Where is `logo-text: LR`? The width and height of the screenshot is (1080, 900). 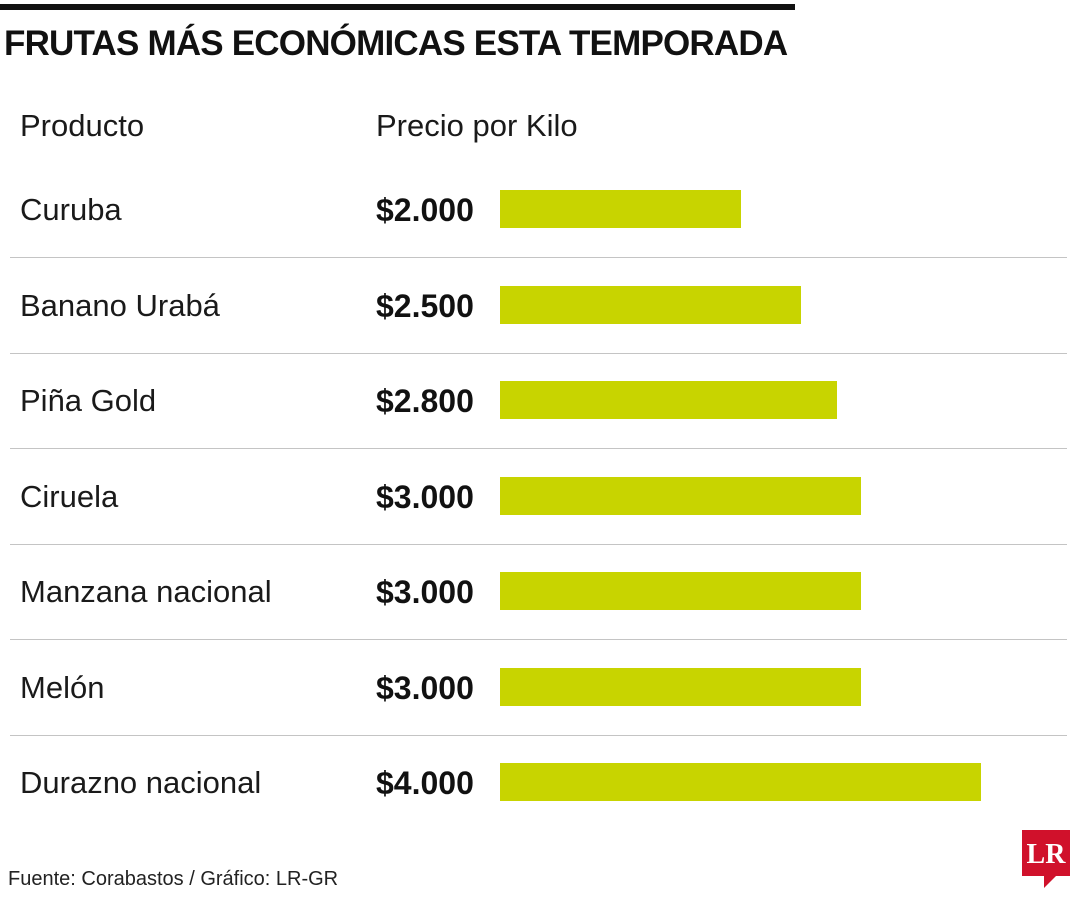 logo-text: LR is located at coordinates (1047, 854).